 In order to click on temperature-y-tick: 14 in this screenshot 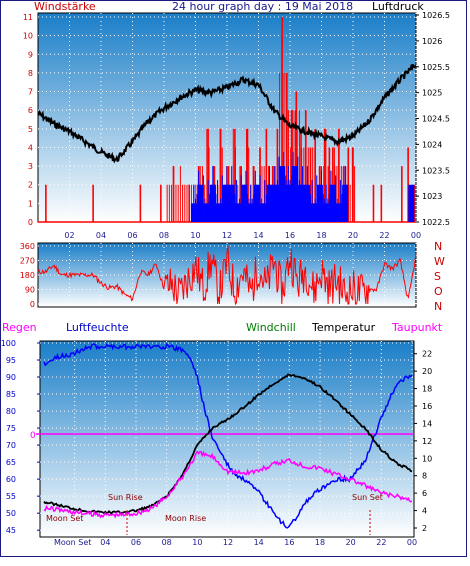, I will do `click(427, 423)`.